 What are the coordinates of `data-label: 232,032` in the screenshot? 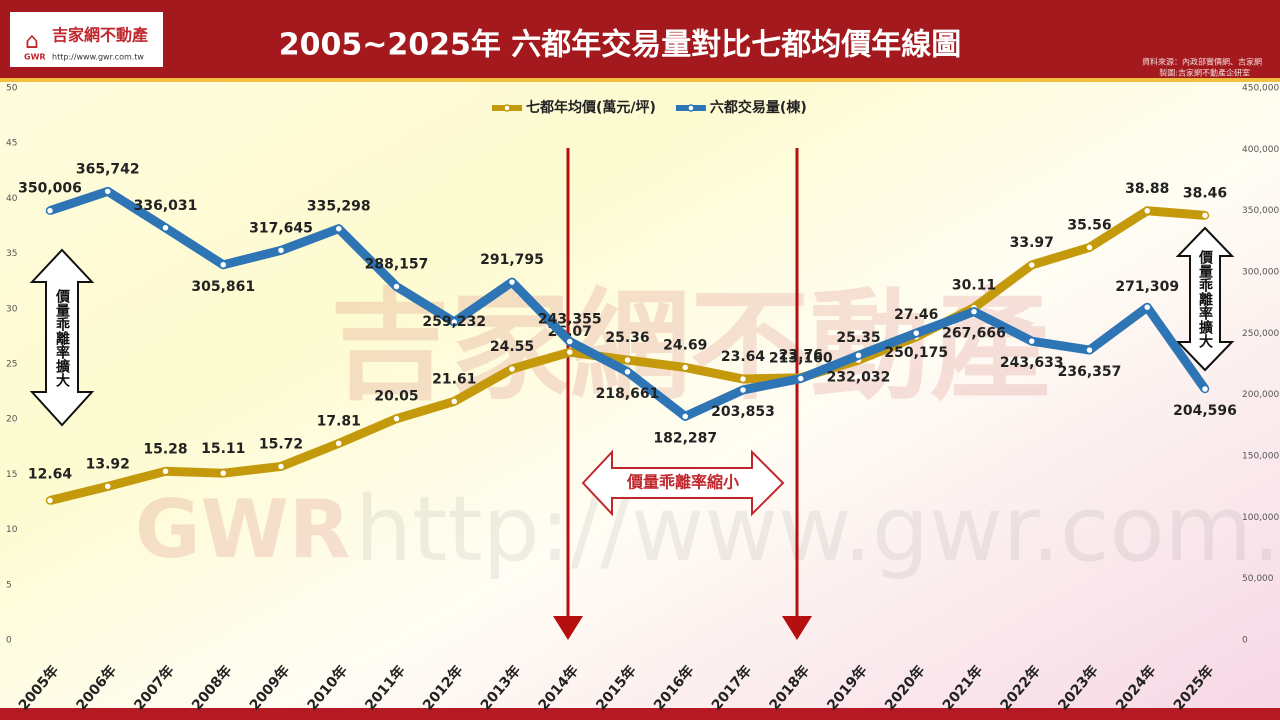 It's located at (859, 377).